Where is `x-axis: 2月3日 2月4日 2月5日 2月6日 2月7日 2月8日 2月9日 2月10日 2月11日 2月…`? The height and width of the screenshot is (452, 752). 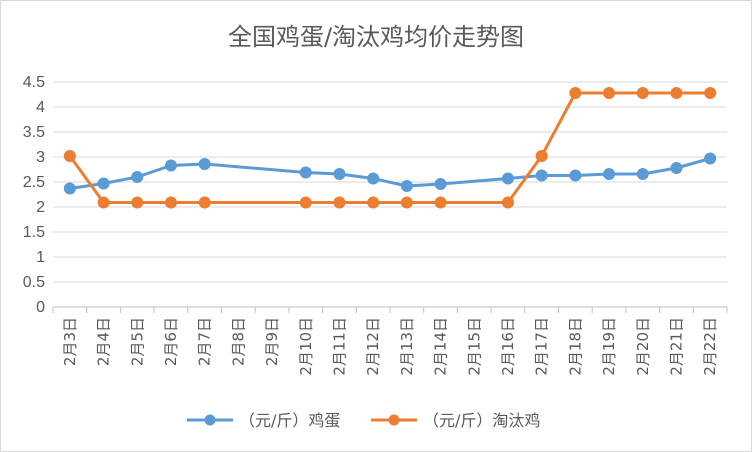 x-axis: 2月3日 2月4日 2月5日 2月6日 2月7日 2月8日 2月9日 2月10日 2月11日 2月… is located at coordinates (390, 341).